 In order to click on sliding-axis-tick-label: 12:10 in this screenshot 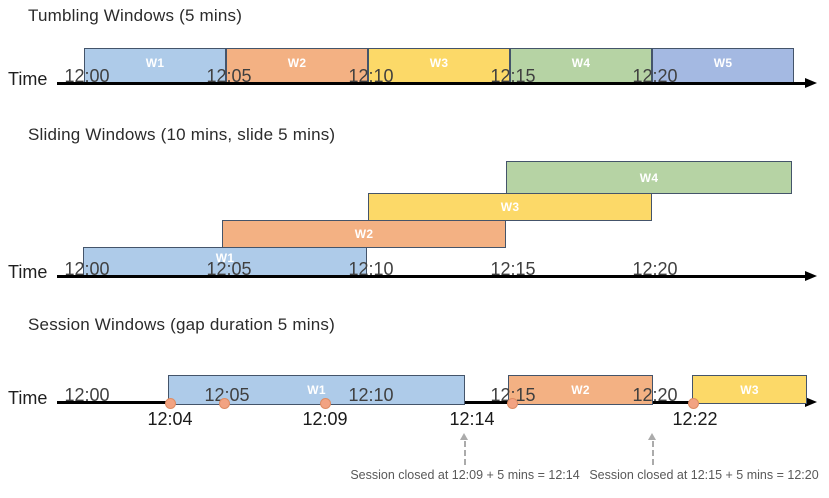, I will do `click(371, 269)`.